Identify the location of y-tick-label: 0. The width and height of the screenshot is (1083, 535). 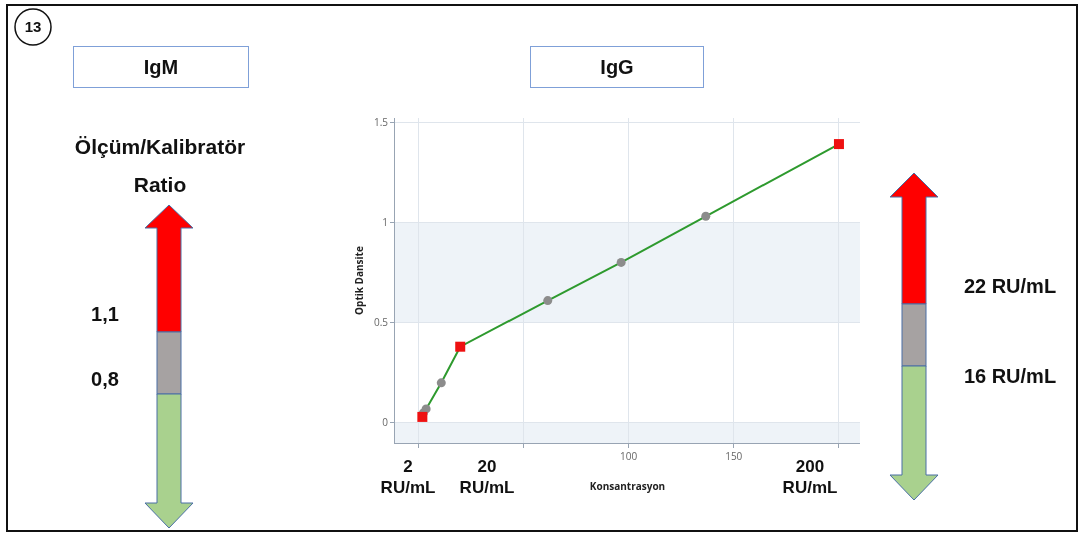
(385, 422).